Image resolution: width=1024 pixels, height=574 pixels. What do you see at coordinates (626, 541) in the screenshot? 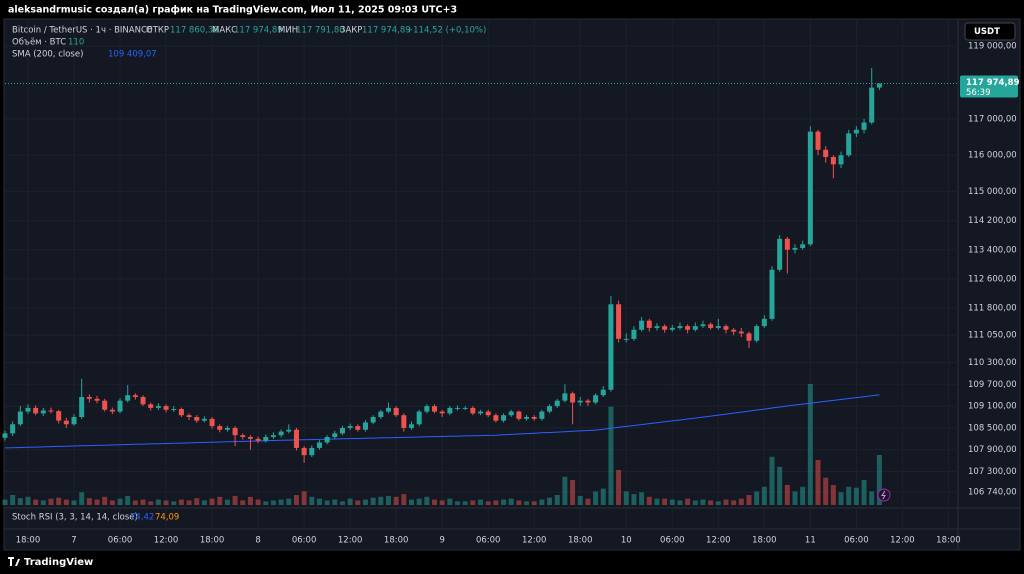
I see `x-tick-label: 10` at bounding box center [626, 541].